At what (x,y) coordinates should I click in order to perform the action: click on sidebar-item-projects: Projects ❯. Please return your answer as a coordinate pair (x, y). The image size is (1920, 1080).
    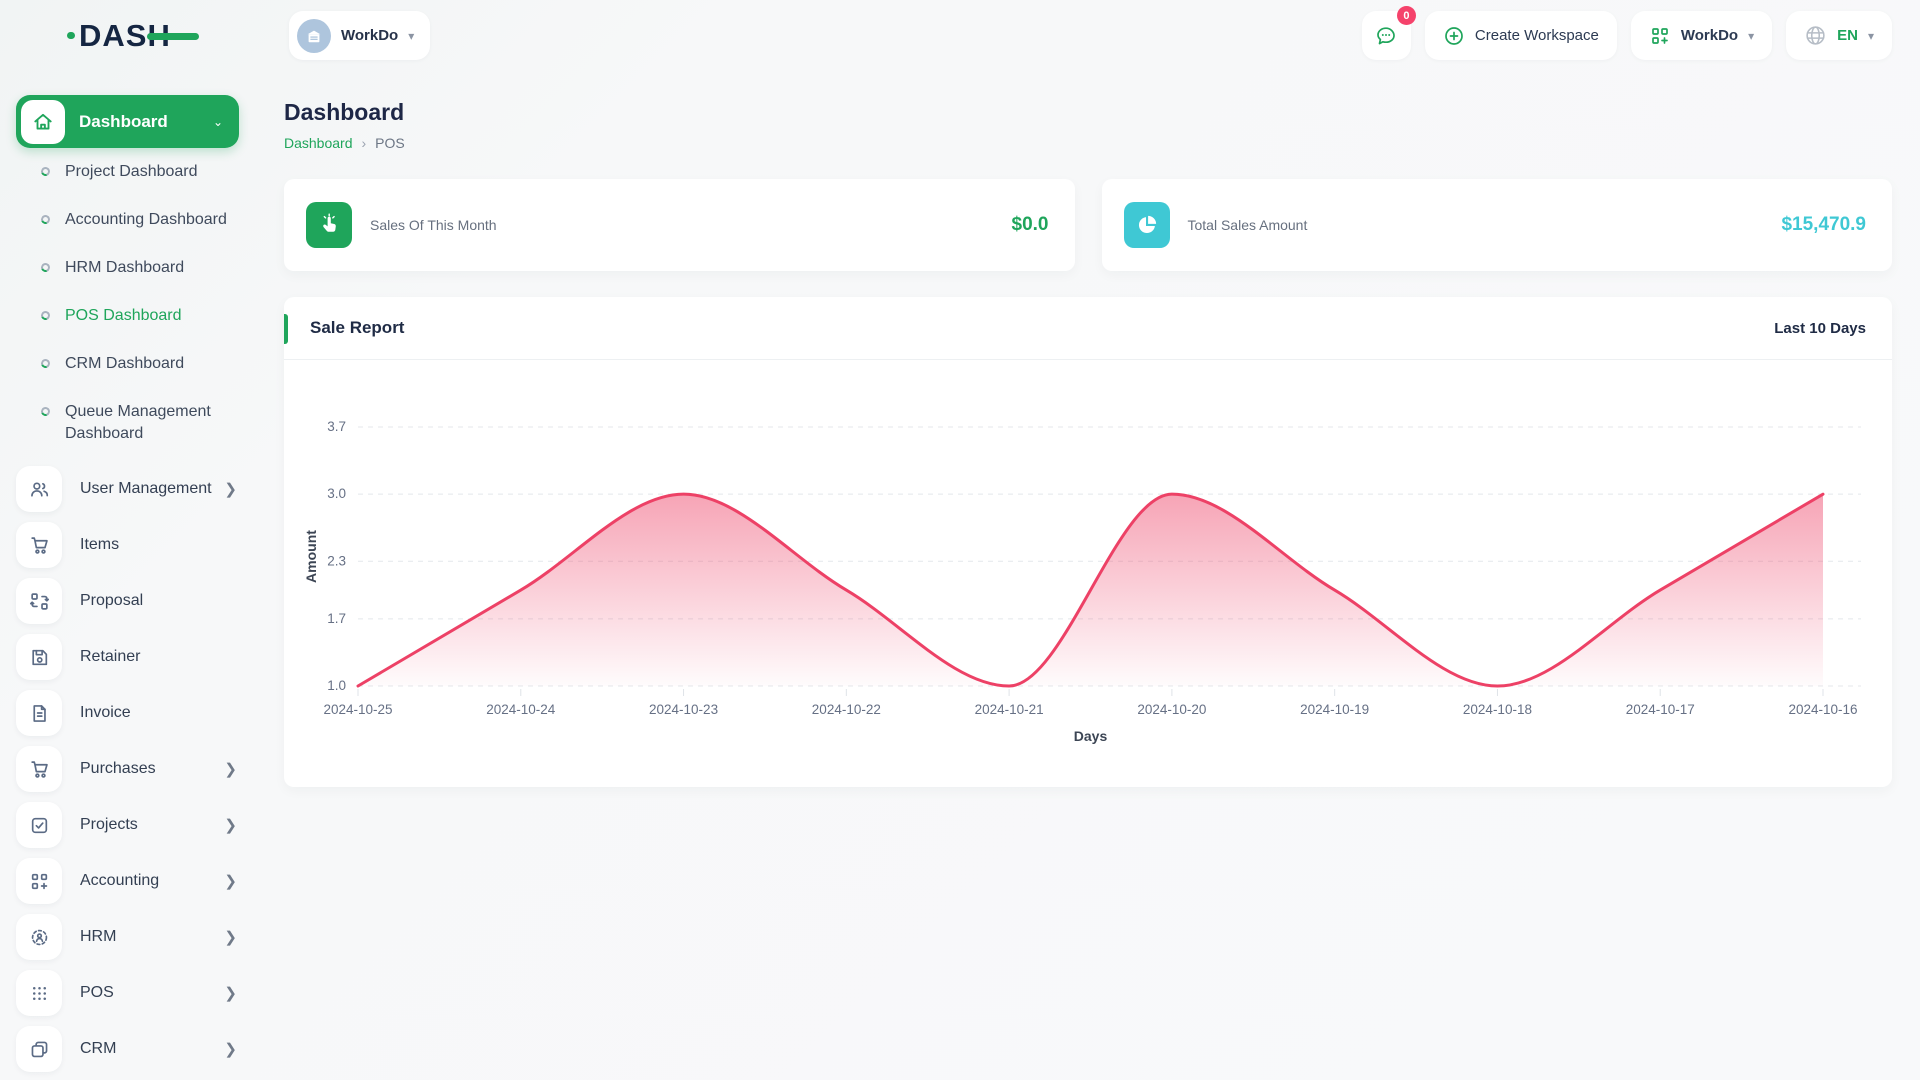
    Looking at the image, I should click on (126, 825).